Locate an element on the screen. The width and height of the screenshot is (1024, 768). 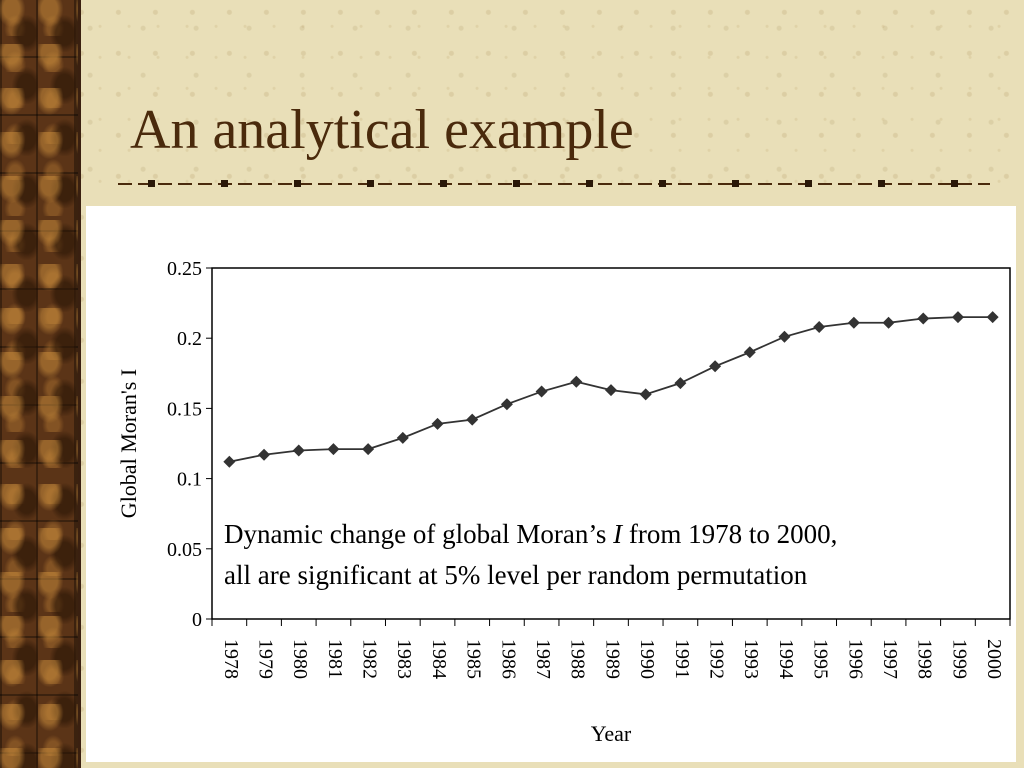
y-tick-label: 0.15 is located at coordinates (184, 409).